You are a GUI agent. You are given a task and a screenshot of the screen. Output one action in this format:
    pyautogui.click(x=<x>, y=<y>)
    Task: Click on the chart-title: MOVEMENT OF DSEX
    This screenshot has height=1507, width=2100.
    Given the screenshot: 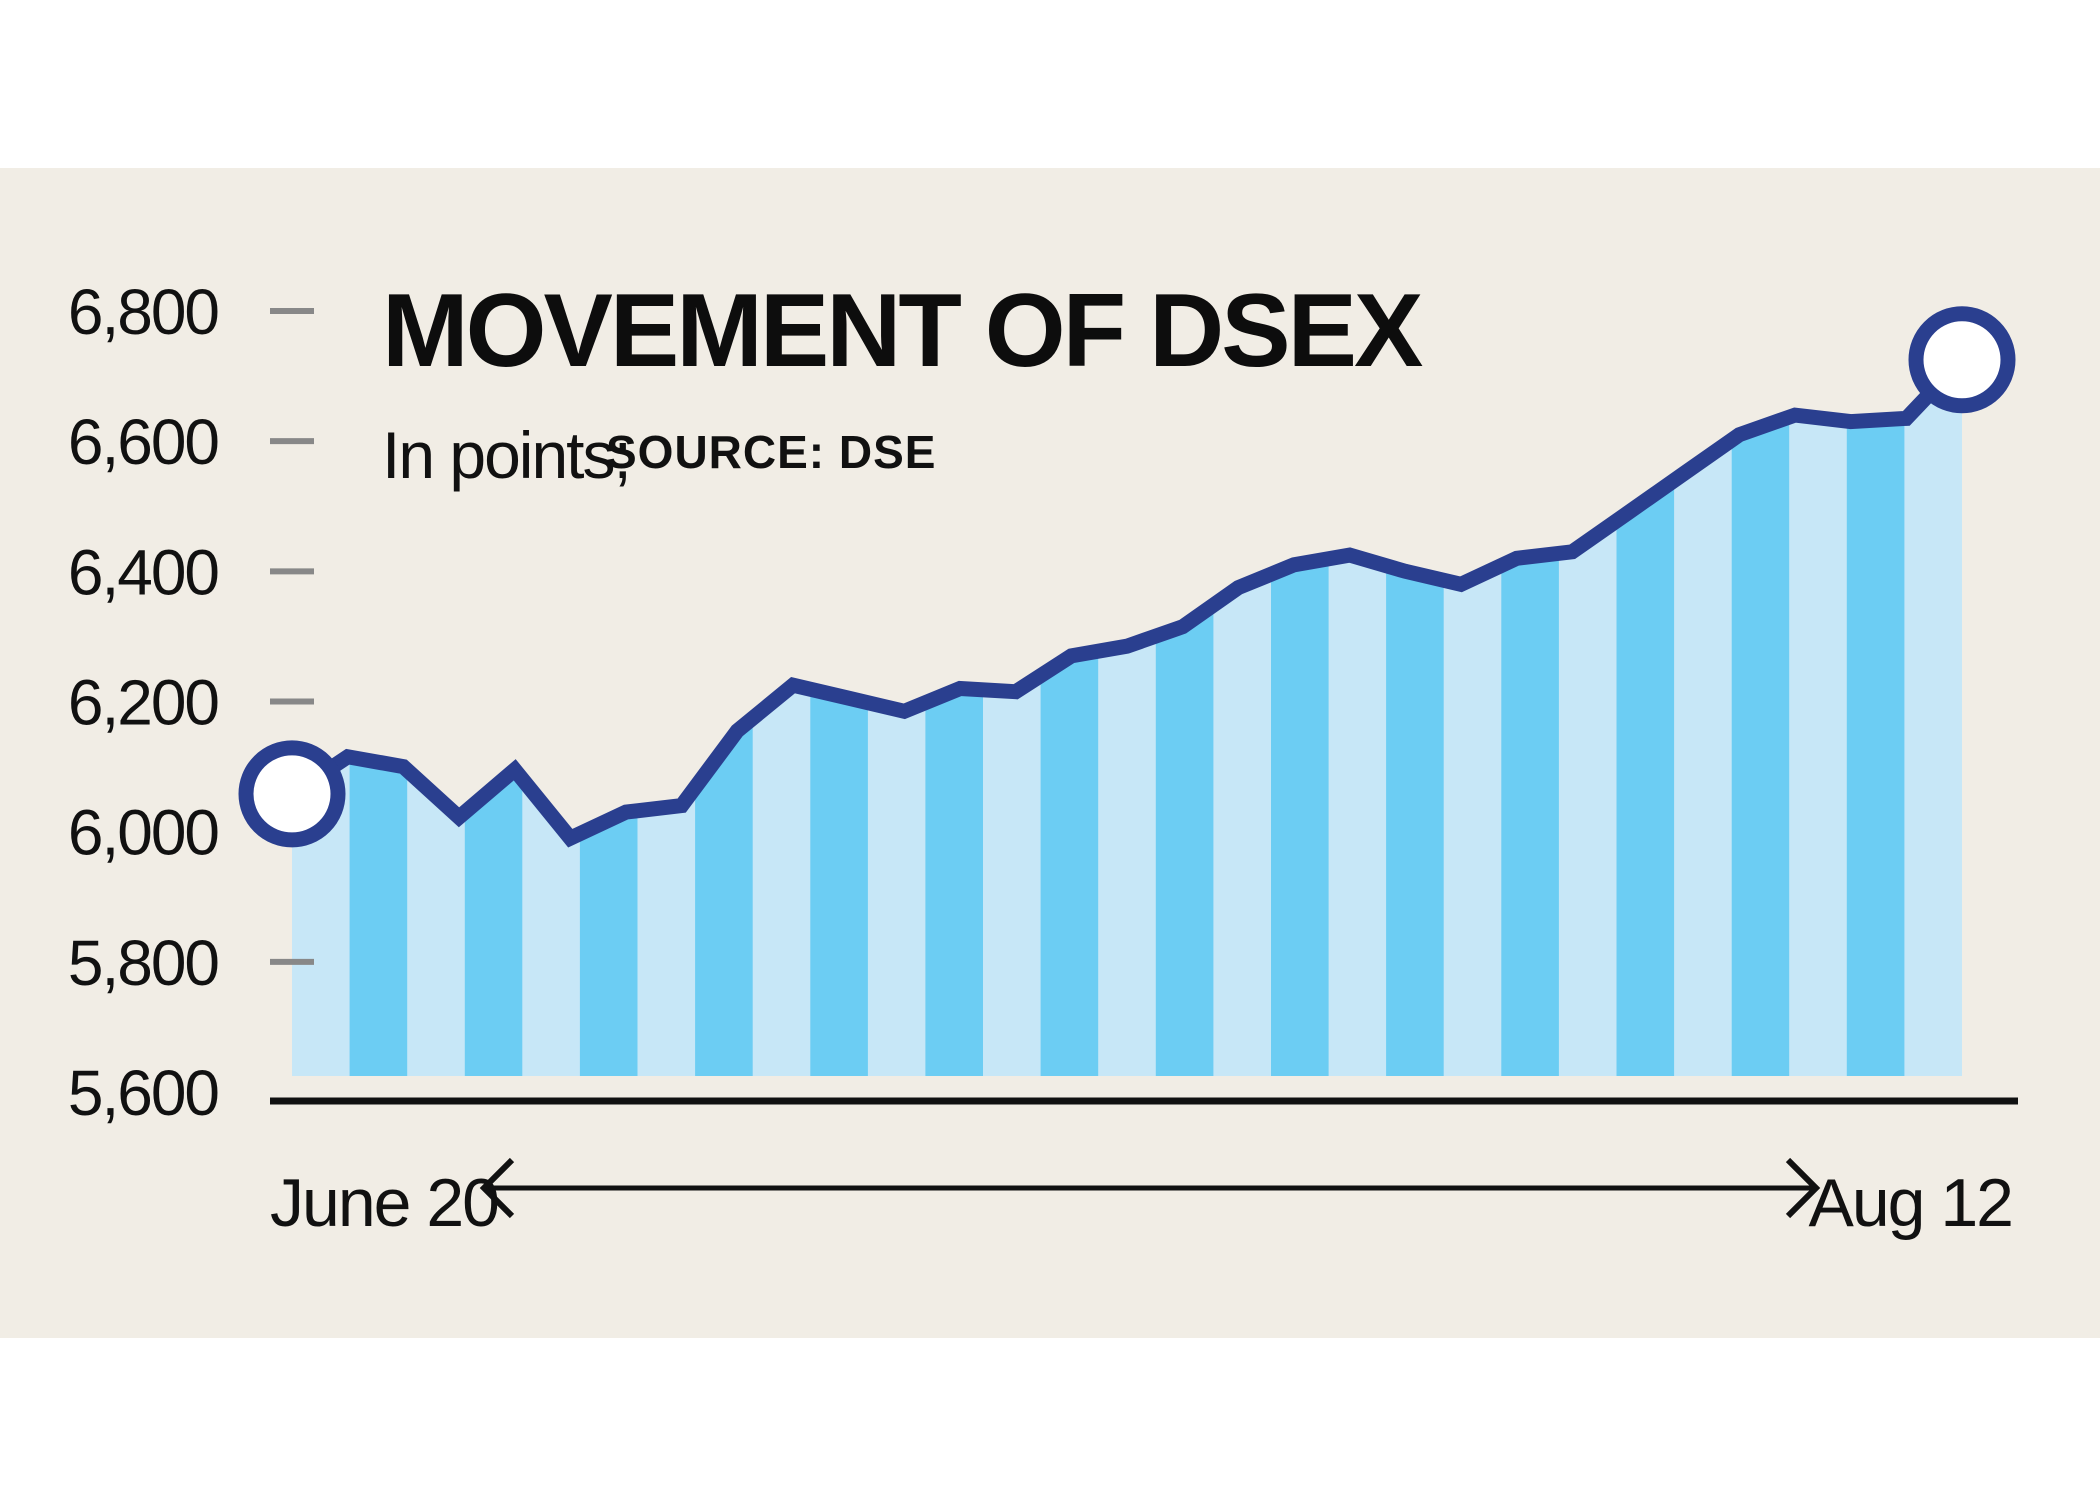 What is the action you would take?
    pyautogui.click(x=902, y=331)
    